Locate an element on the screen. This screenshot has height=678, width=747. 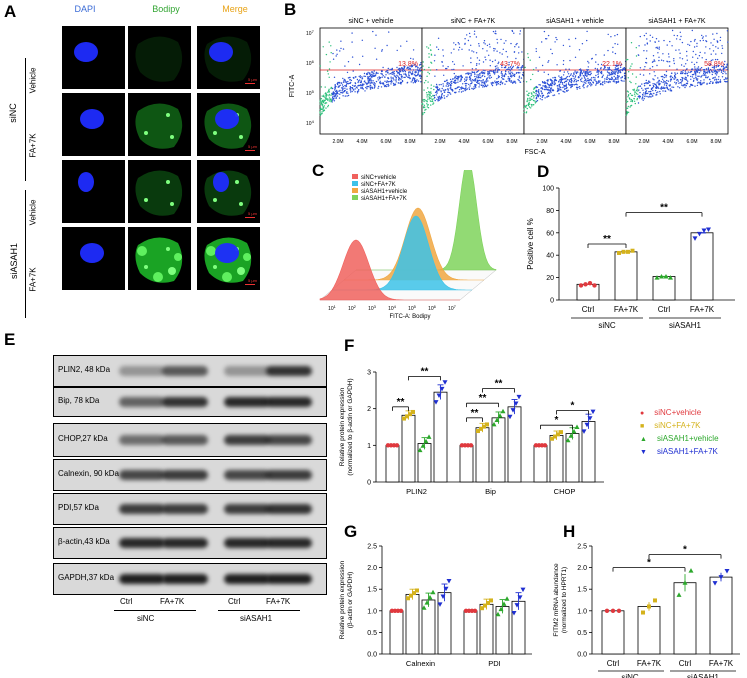
chart-g-xtick-2: PDI is located at coordinates (494, 663).